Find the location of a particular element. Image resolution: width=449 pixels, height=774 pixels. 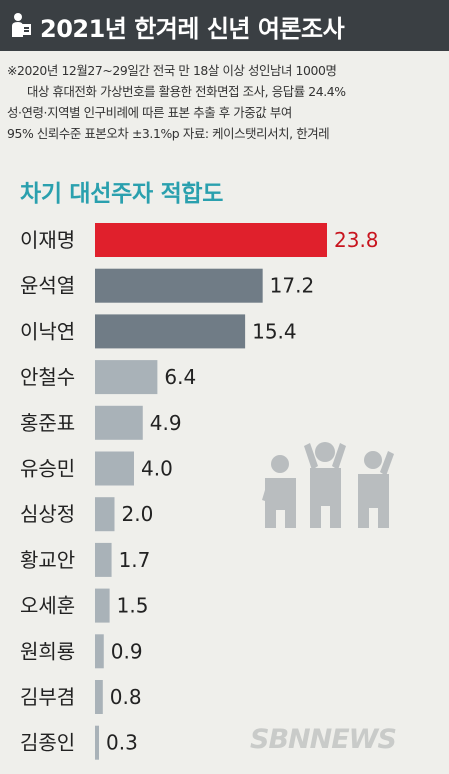

value-label: 17.2 is located at coordinates (292, 286).